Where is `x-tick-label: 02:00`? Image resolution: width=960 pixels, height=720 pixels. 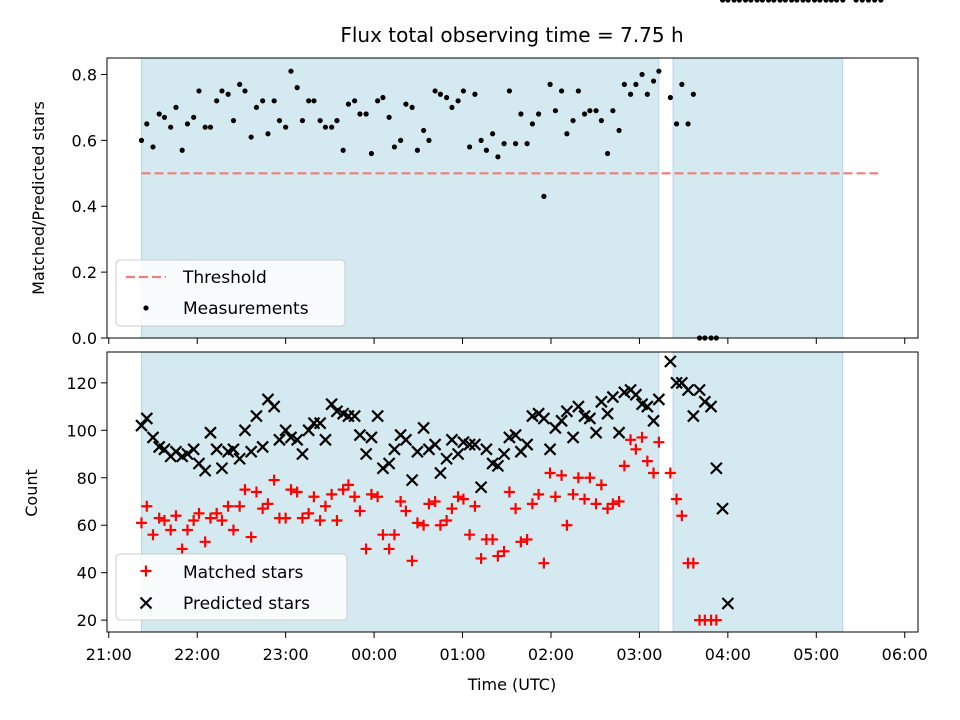 x-tick-label: 02:00 is located at coordinates (551, 654).